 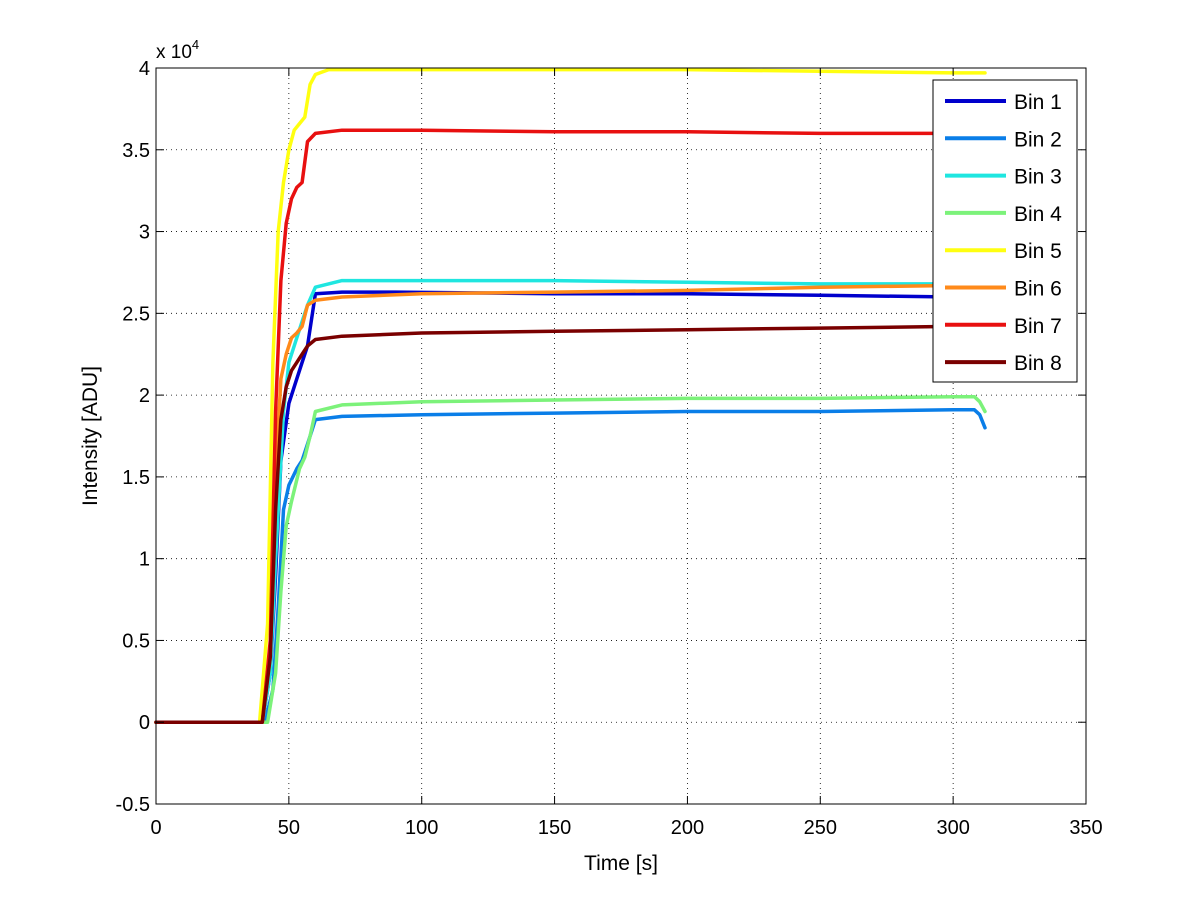 I want to click on y-tick-label: 0.5, so click(x=136, y=641).